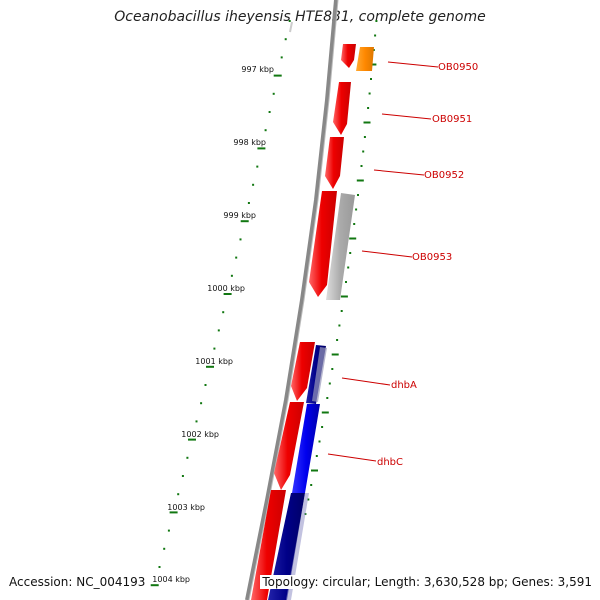 The image size is (600, 600). I want to click on gene-ob0952-forward, so click(334, 163).